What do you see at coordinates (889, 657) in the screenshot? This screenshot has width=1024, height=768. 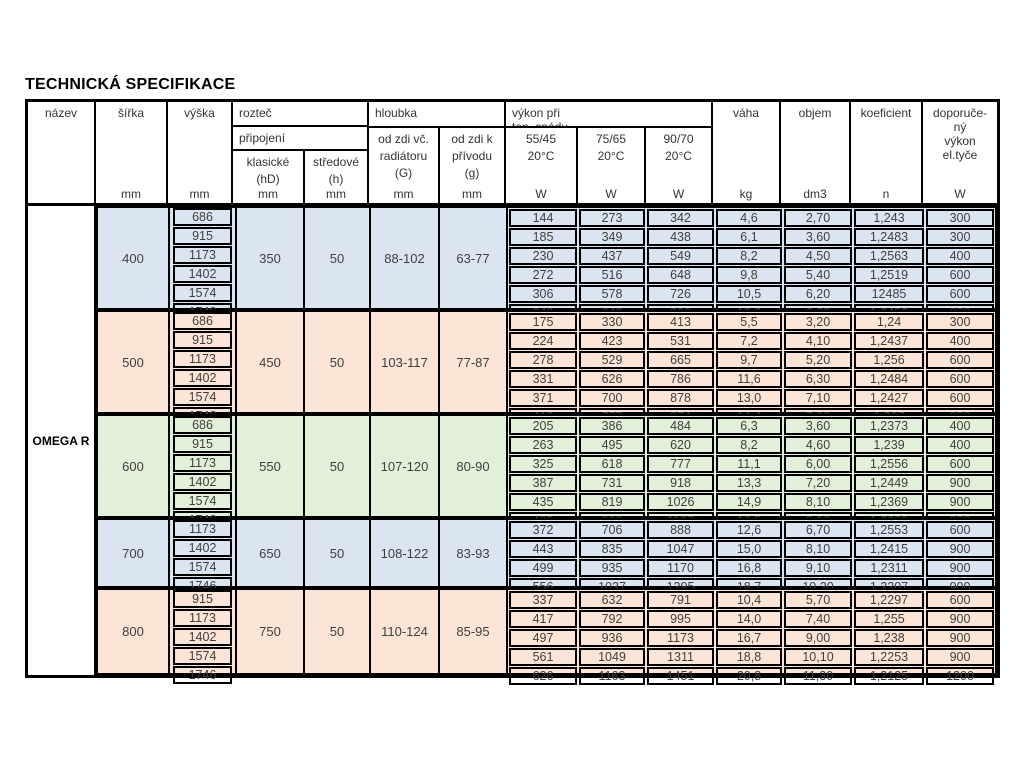 I see `koeficient-cell: 1,2253` at bounding box center [889, 657].